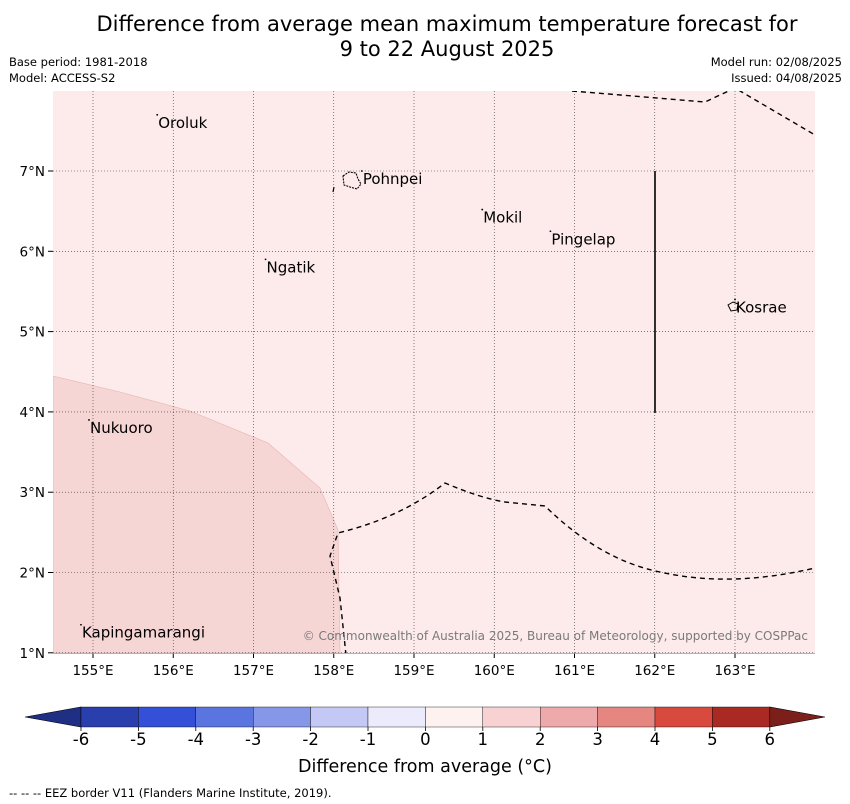 Image resolution: width=850 pixels, height=804 pixels. I want to click on longitude-tick-label: 156°E, so click(173, 671).